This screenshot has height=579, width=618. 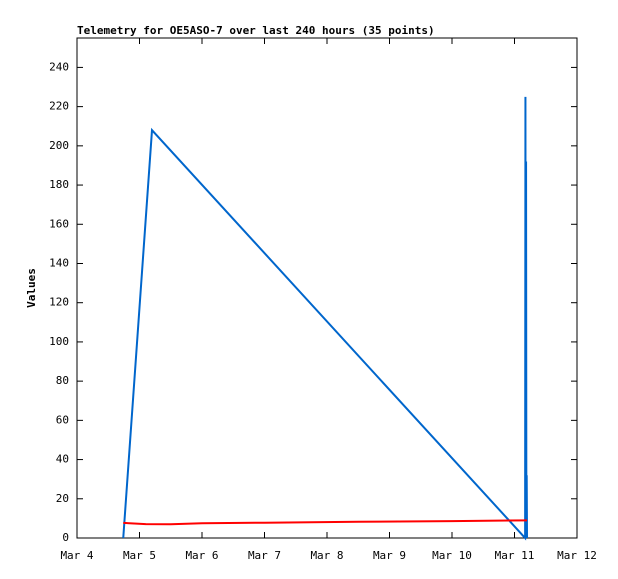 What do you see at coordinates (62, 380) in the screenshot?
I see `y-tick-label: 80` at bounding box center [62, 380].